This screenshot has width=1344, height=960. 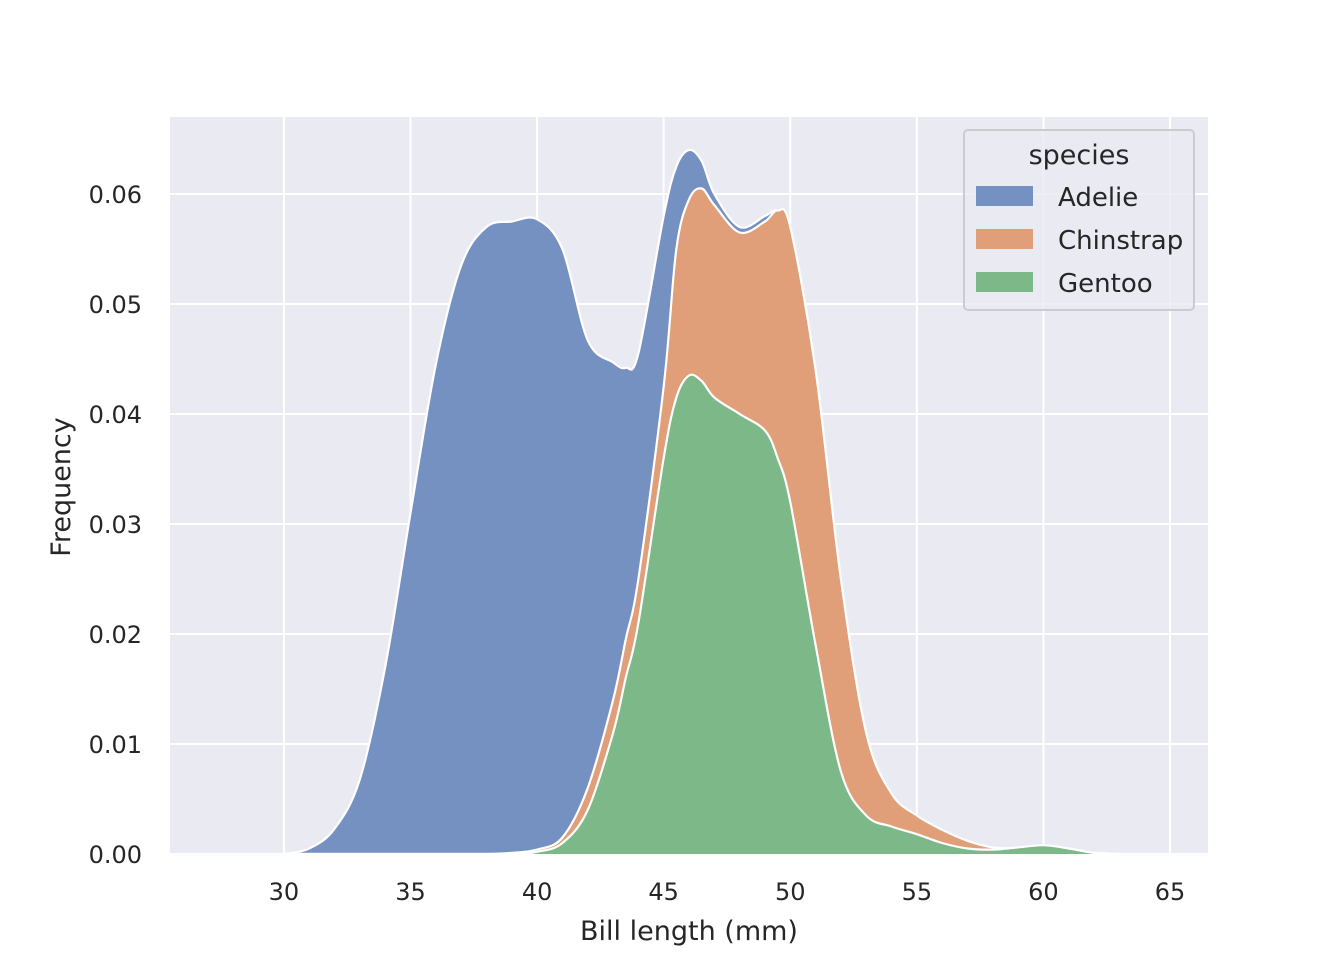 What do you see at coordinates (689, 931) in the screenshot?
I see `x-axis-label: Bill length (mm)` at bounding box center [689, 931].